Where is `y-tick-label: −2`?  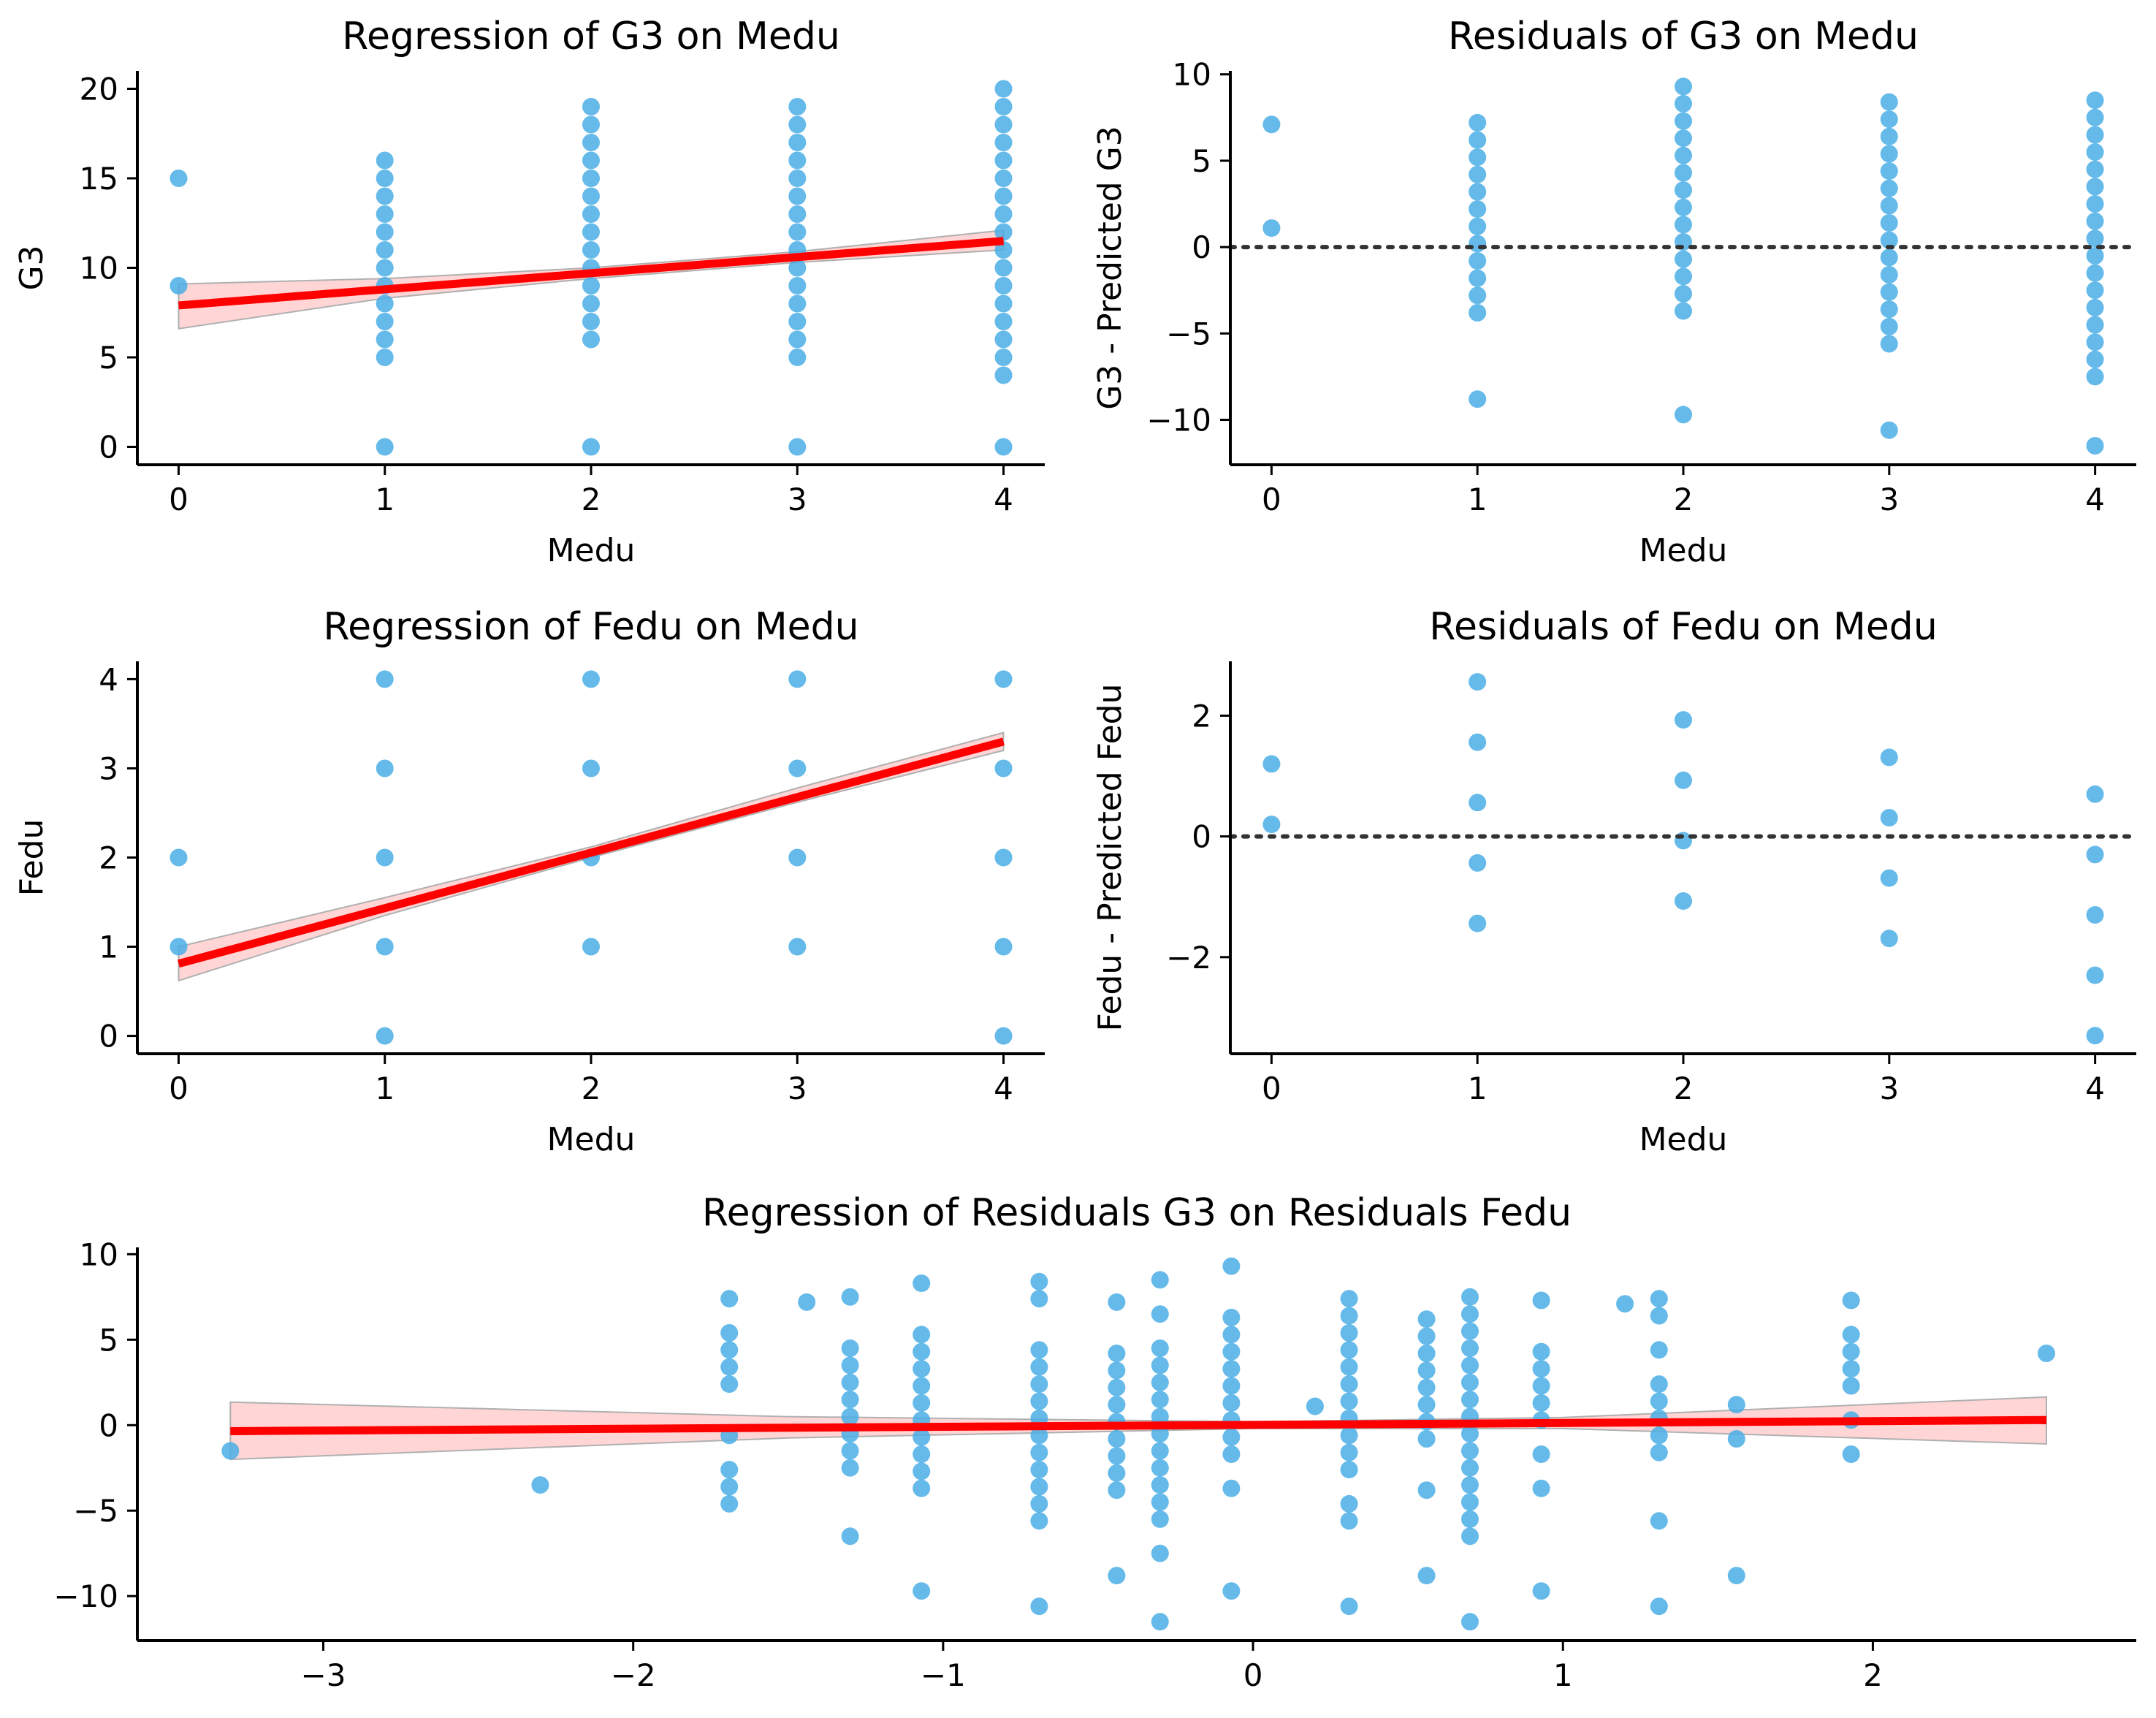
y-tick-label: −2 is located at coordinates (1188, 958).